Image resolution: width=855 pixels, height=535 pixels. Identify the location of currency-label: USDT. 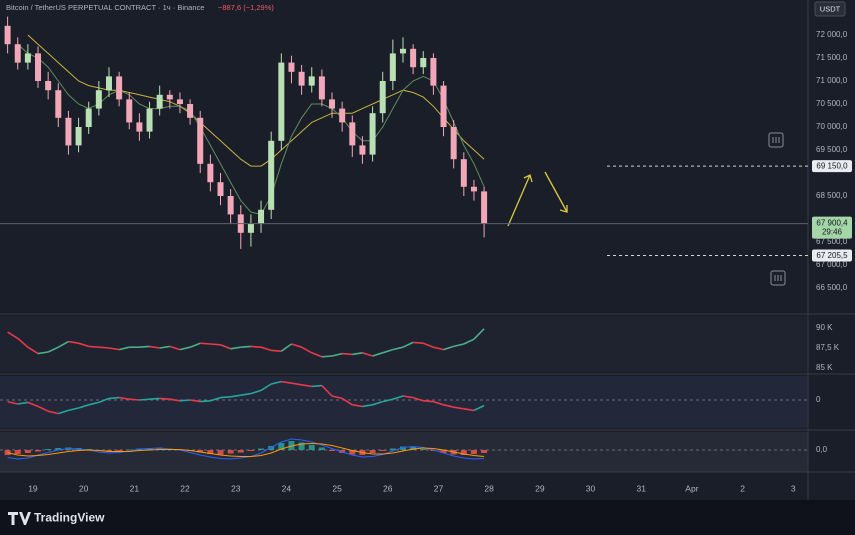
(830, 8).